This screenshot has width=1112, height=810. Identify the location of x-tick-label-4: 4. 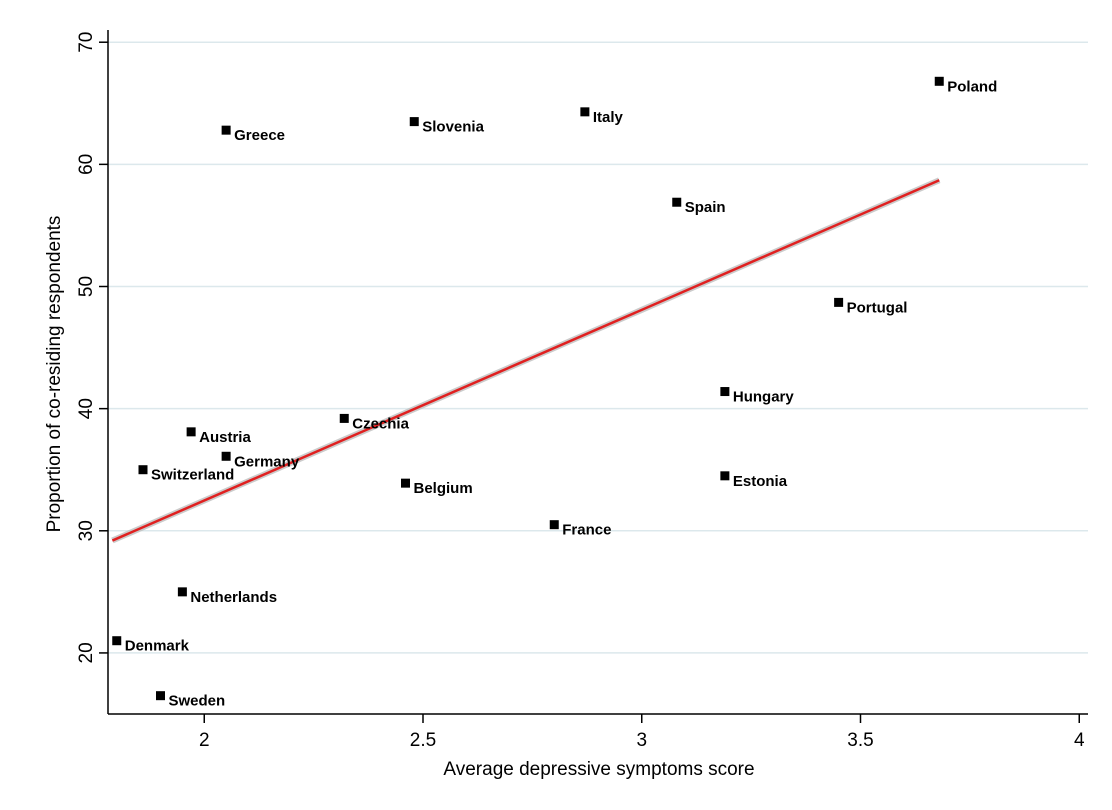
(1079, 740).